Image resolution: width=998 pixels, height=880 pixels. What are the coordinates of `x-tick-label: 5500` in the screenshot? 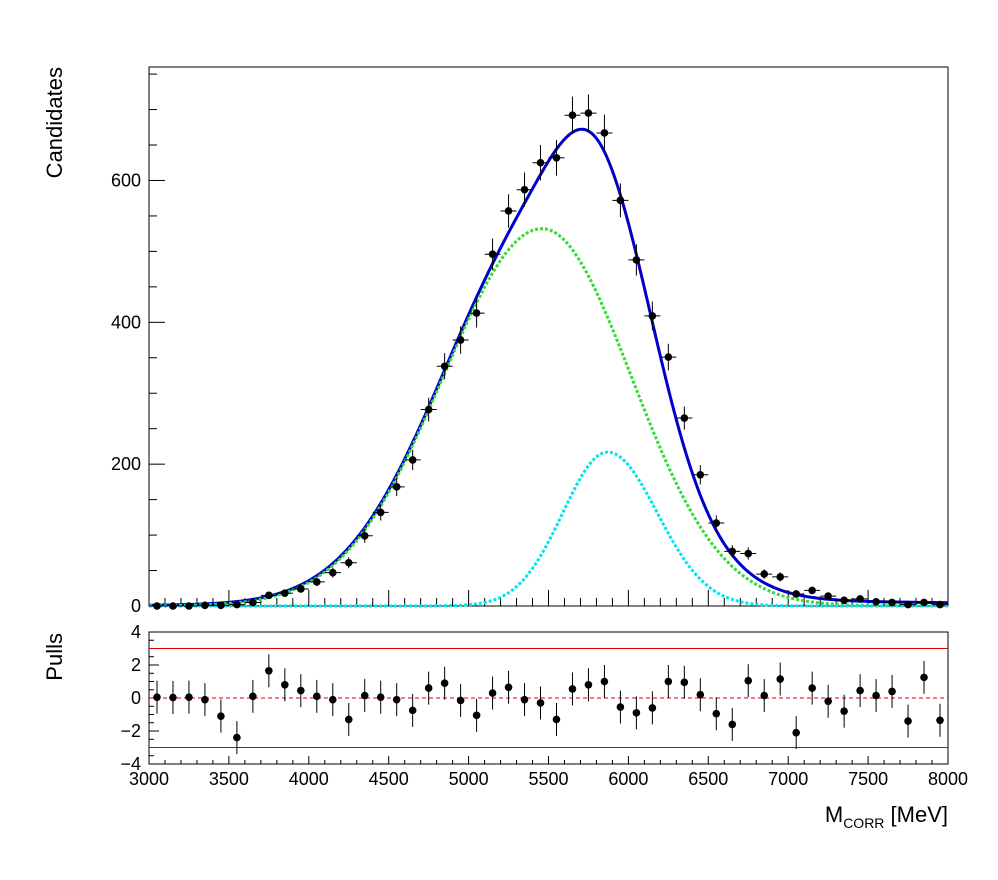 It's located at (548, 779).